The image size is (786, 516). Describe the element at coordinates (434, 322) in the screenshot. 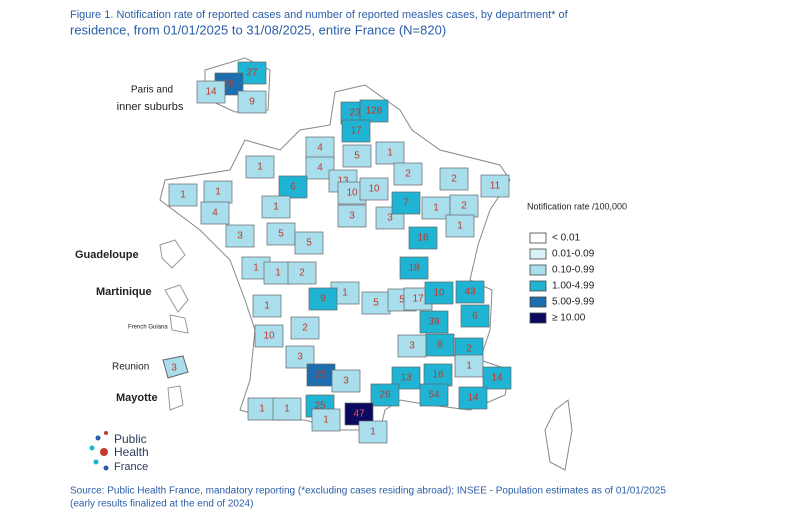

I see `case-count: 39` at that location.